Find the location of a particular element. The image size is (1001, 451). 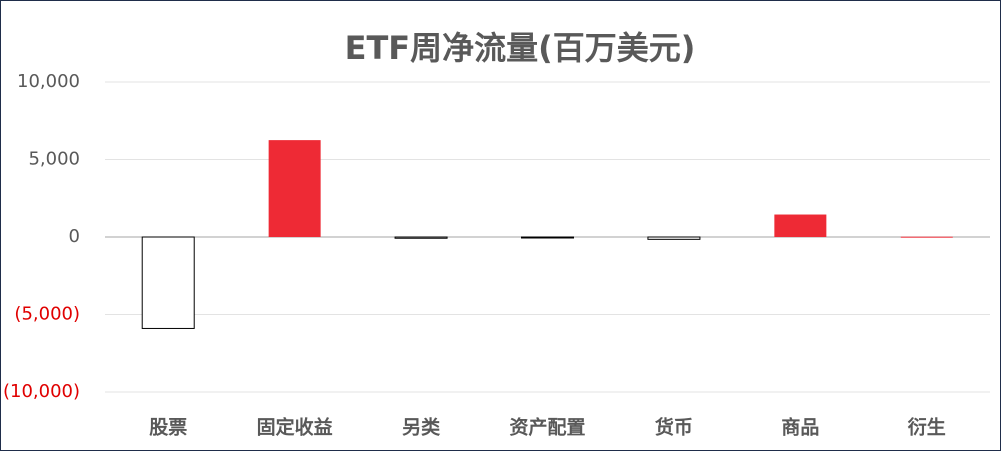

y-tick-label: 10,000 is located at coordinates (48, 81).